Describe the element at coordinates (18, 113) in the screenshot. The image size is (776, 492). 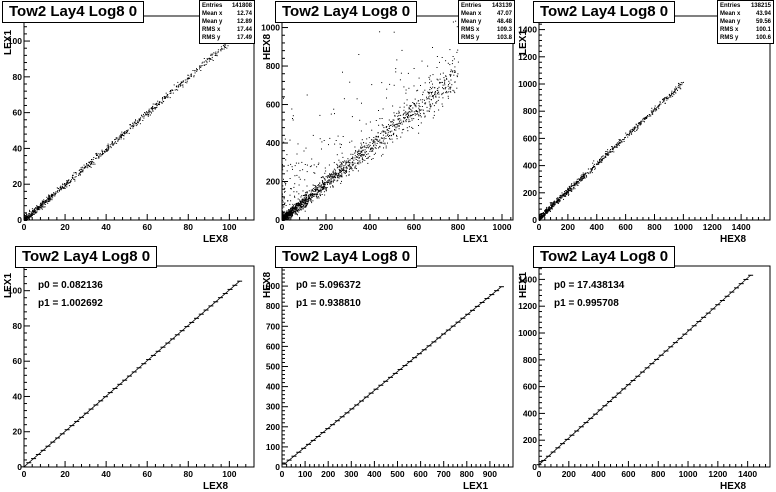
I see `y-tick-label: 60` at that location.